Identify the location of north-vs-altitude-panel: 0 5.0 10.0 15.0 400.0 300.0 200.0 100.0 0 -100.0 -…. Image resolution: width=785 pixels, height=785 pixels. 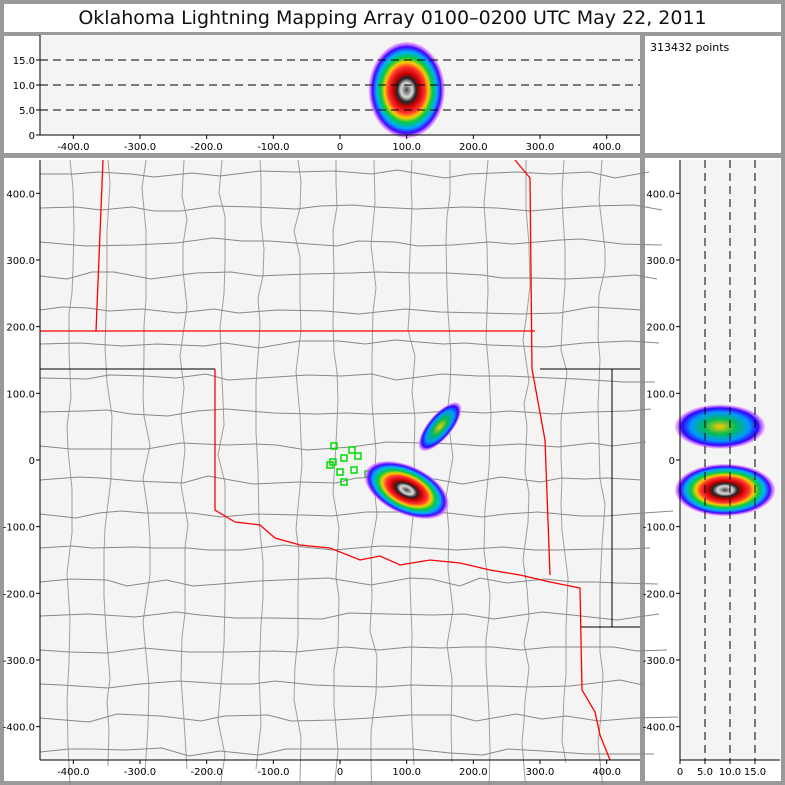
(711, 469).